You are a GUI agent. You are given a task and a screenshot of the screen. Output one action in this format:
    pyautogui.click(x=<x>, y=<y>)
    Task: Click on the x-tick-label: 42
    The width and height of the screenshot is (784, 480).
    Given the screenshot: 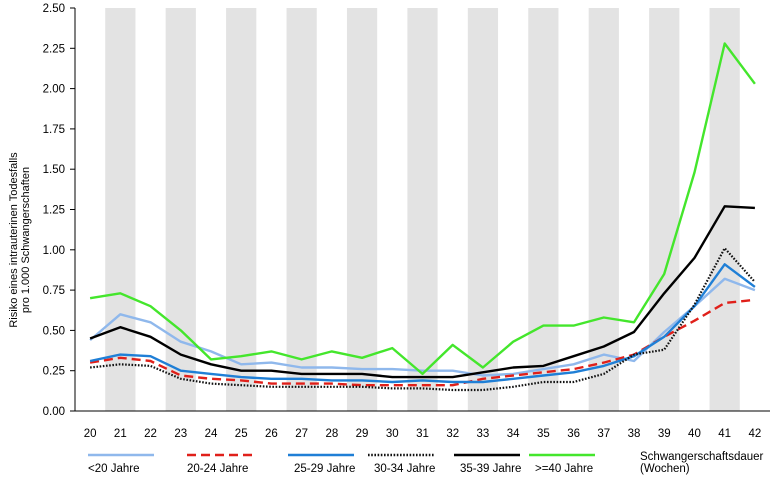 What is the action you would take?
    pyautogui.click(x=754, y=434)
    